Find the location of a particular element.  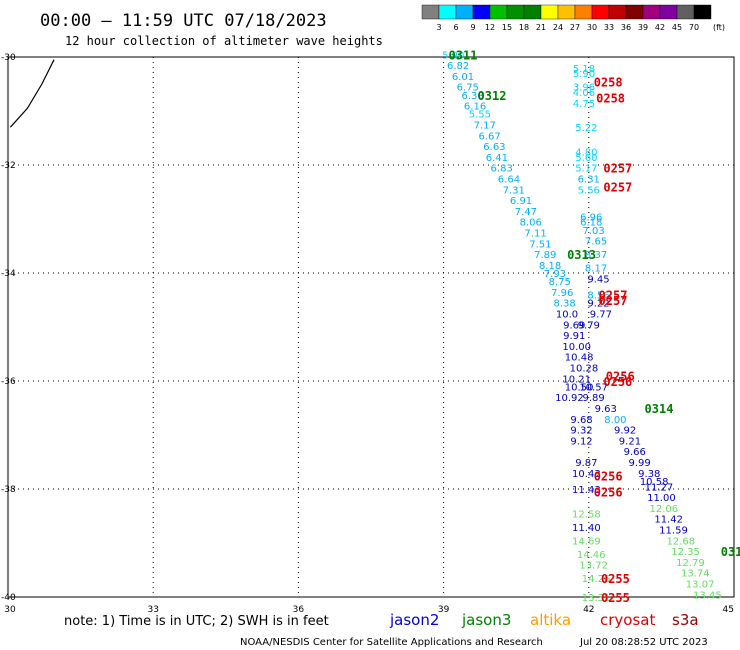

wave-height-label: 13.74 is located at coordinates (695, 574).